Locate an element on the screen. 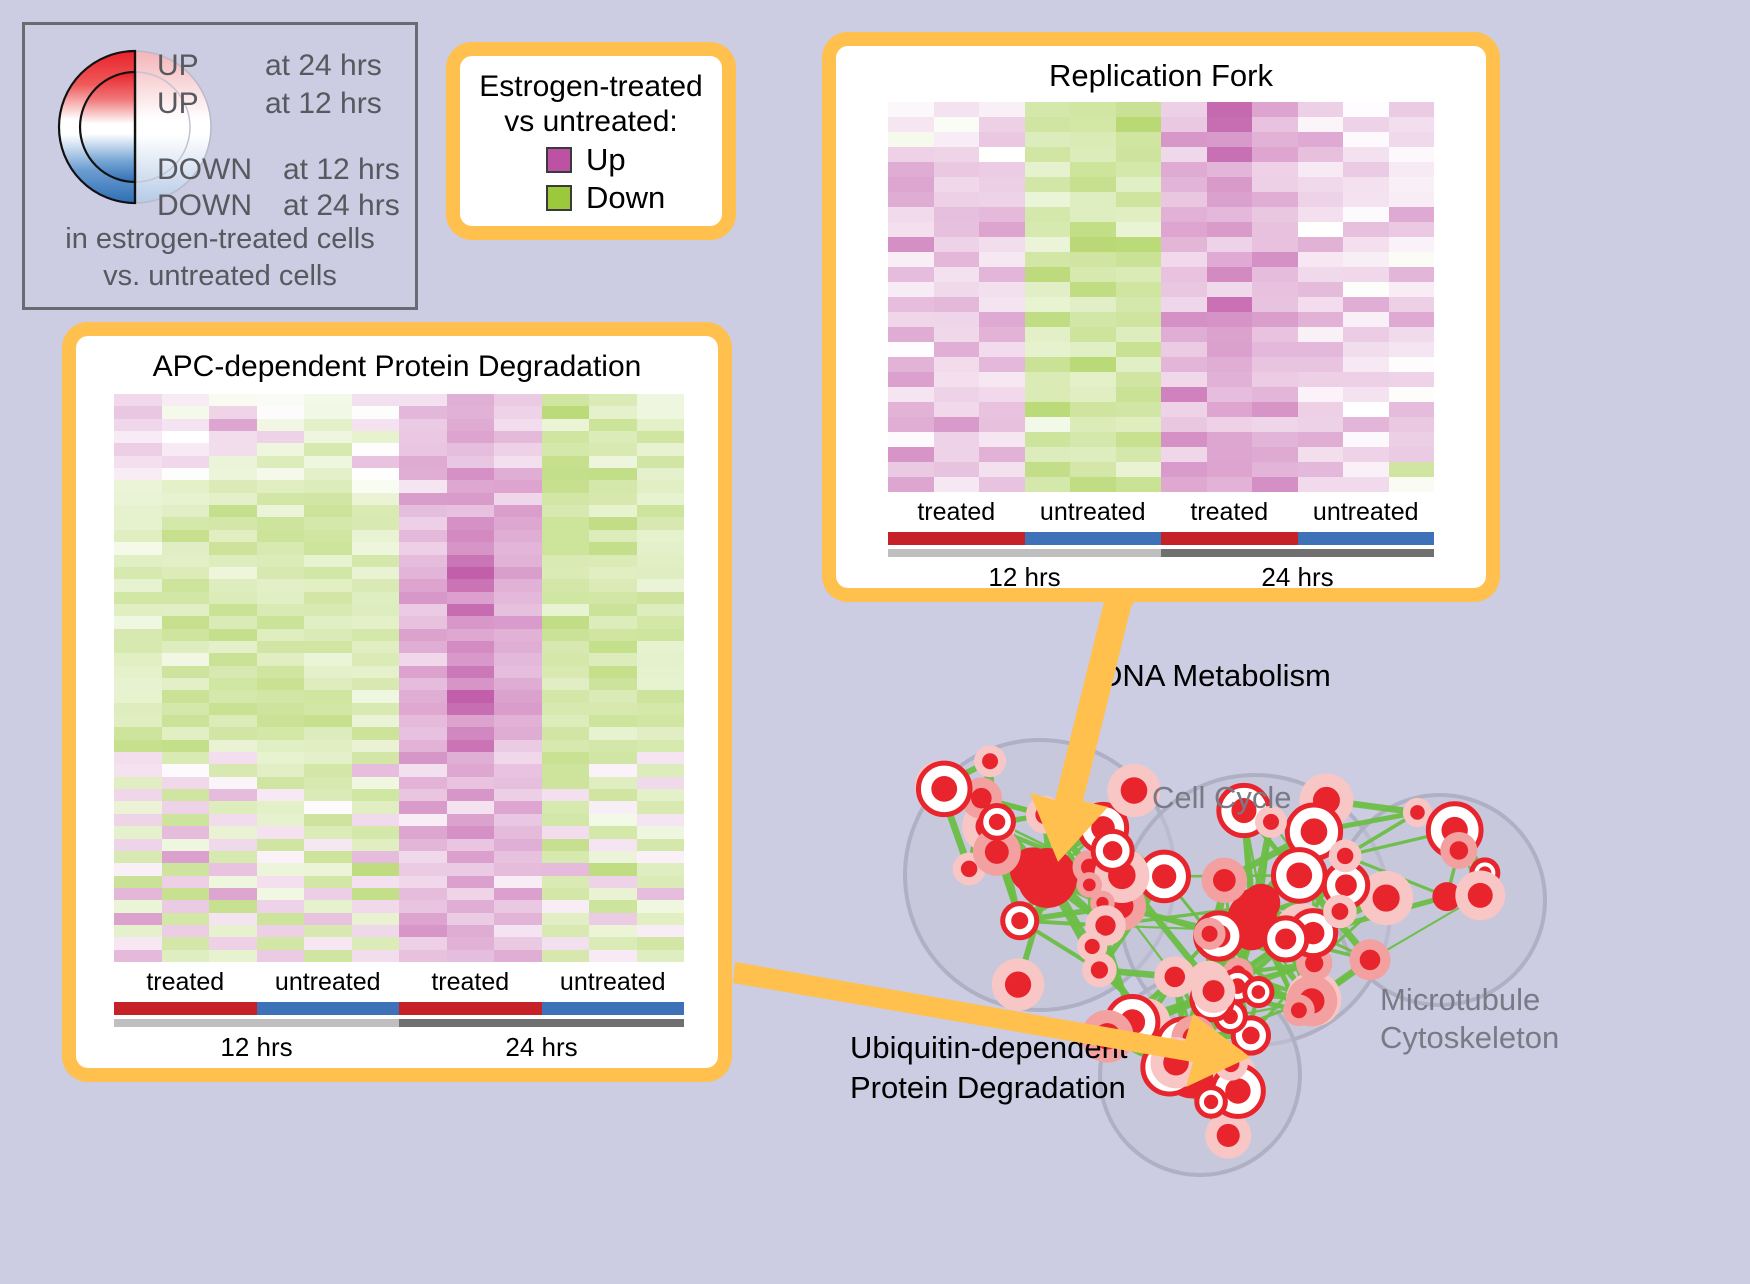 Image resolution: width=1750 pixels, height=1284 pixels. apc-heatmap is located at coordinates (399, 678).